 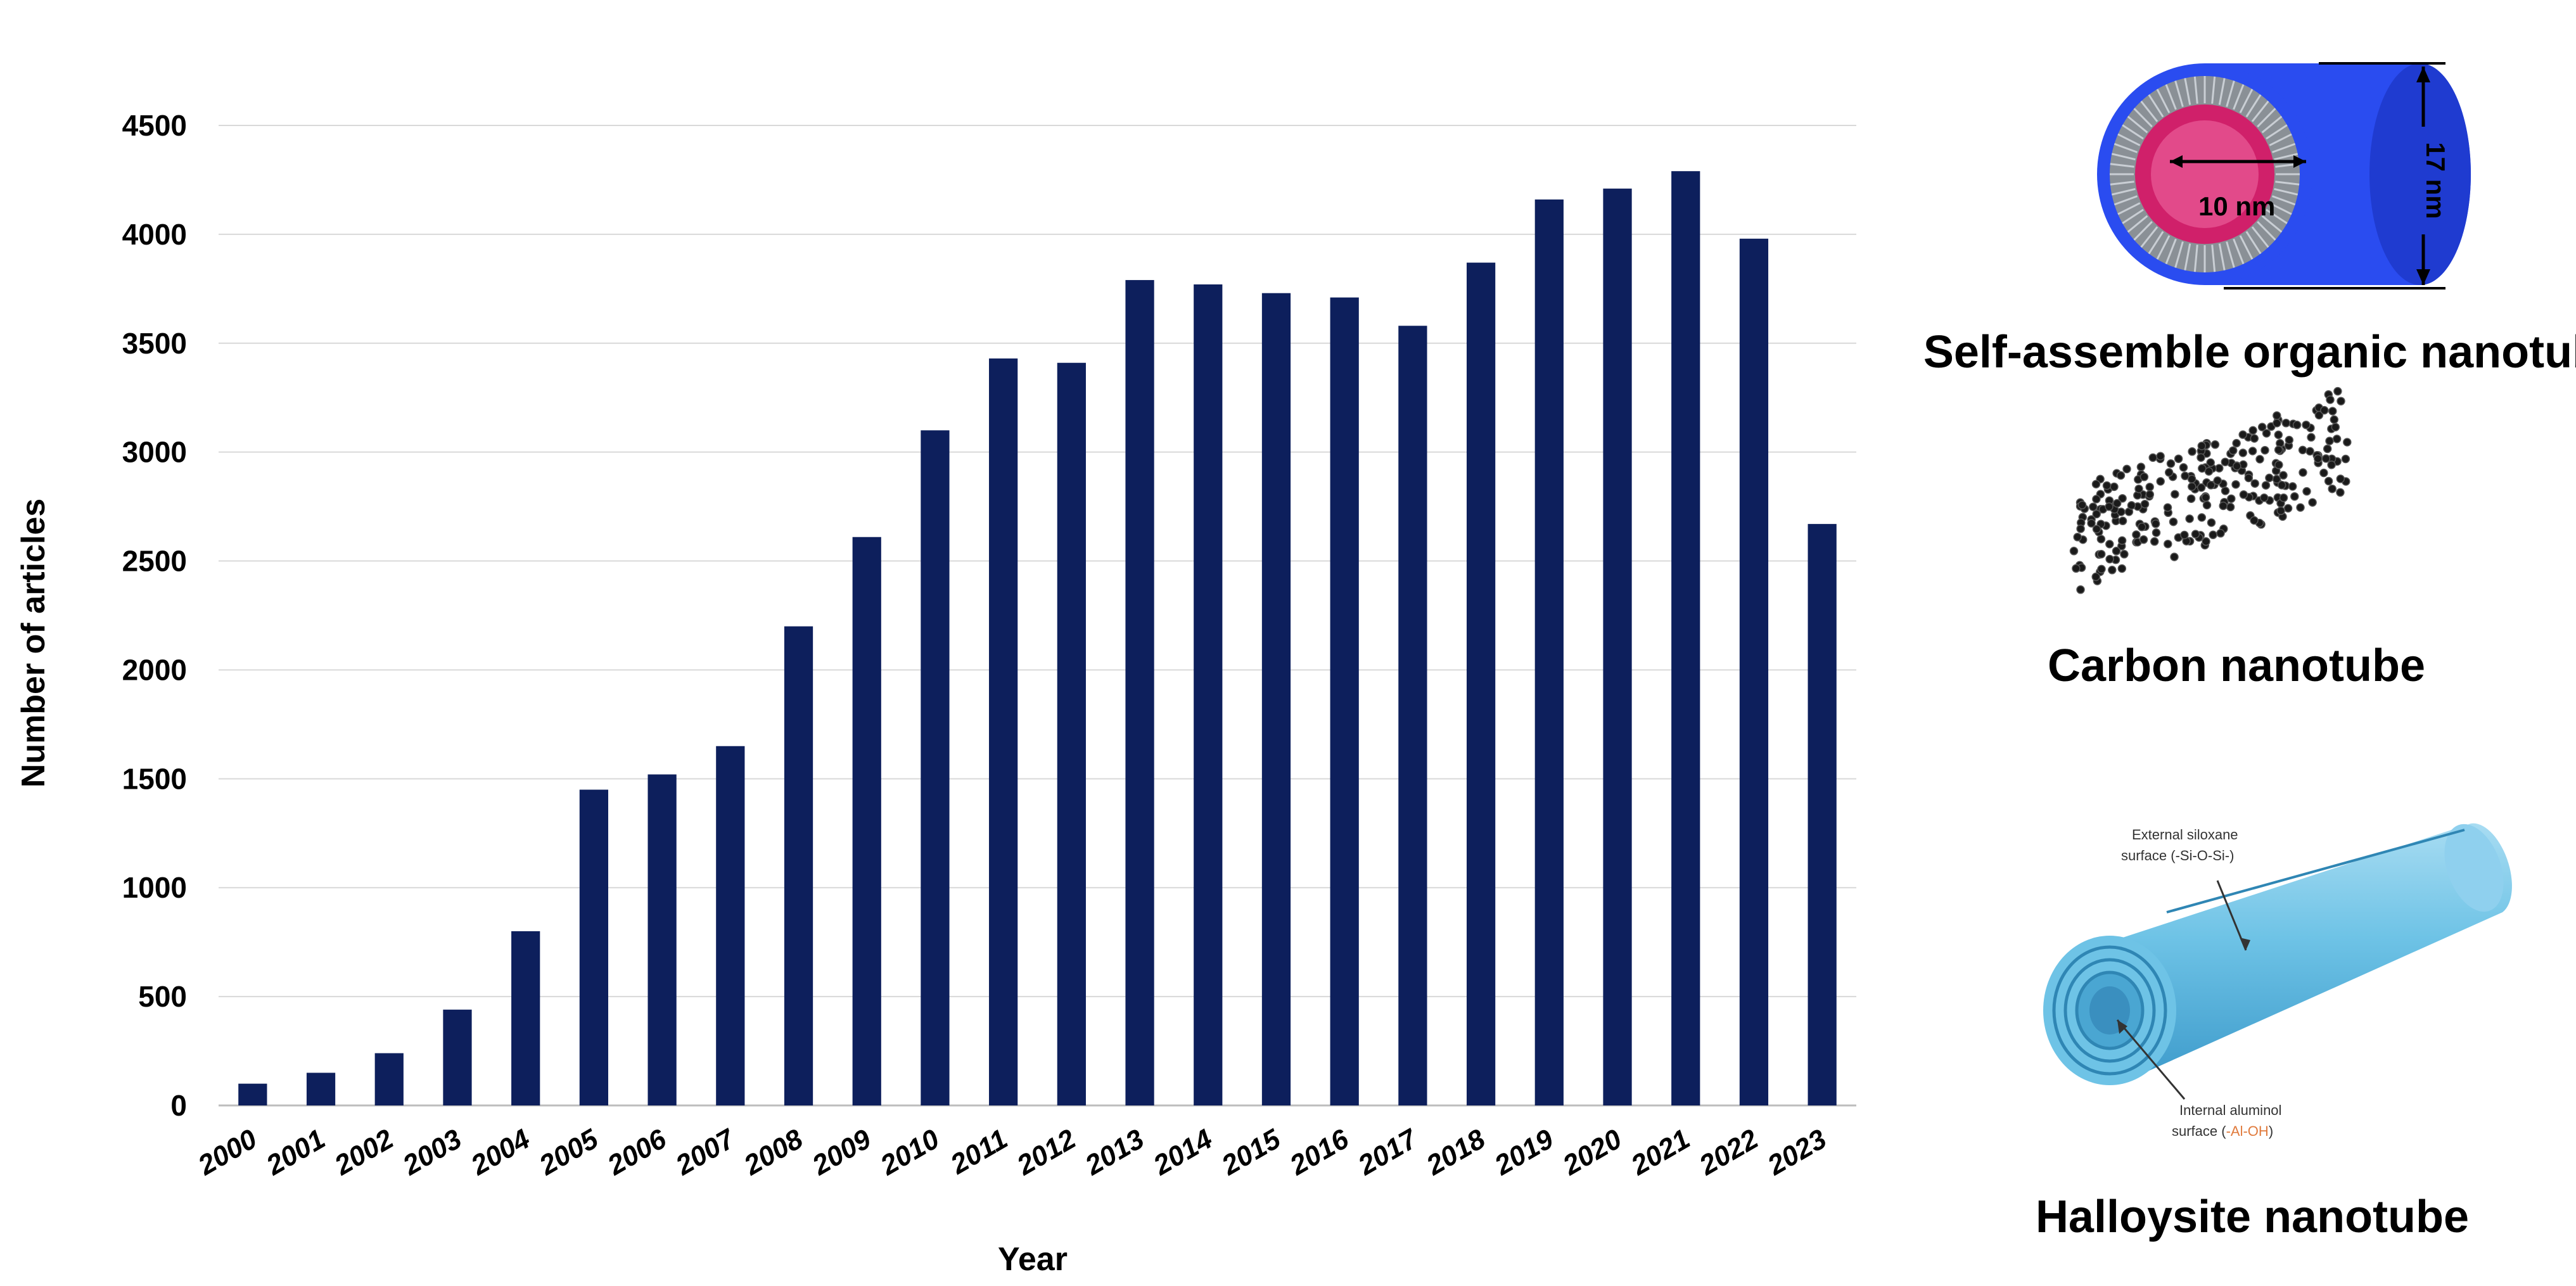 What do you see at coordinates (228, 1152) in the screenshot?
I see `x-tick-label: 2000` at bounding box center [228, 1152].